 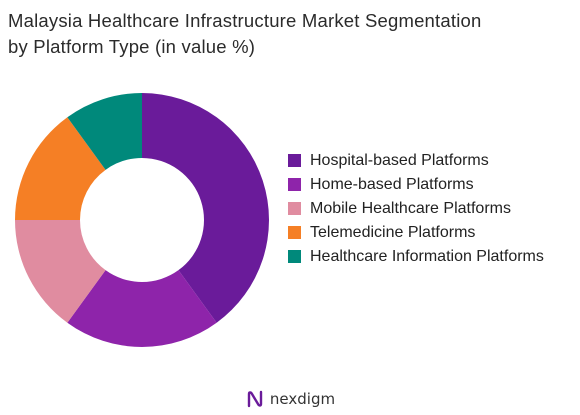 What do you see at coordinates (393, 232) in the screenshot?
I see `legend-label: Telemedicine Platforms` at bounding box center [393, 232].